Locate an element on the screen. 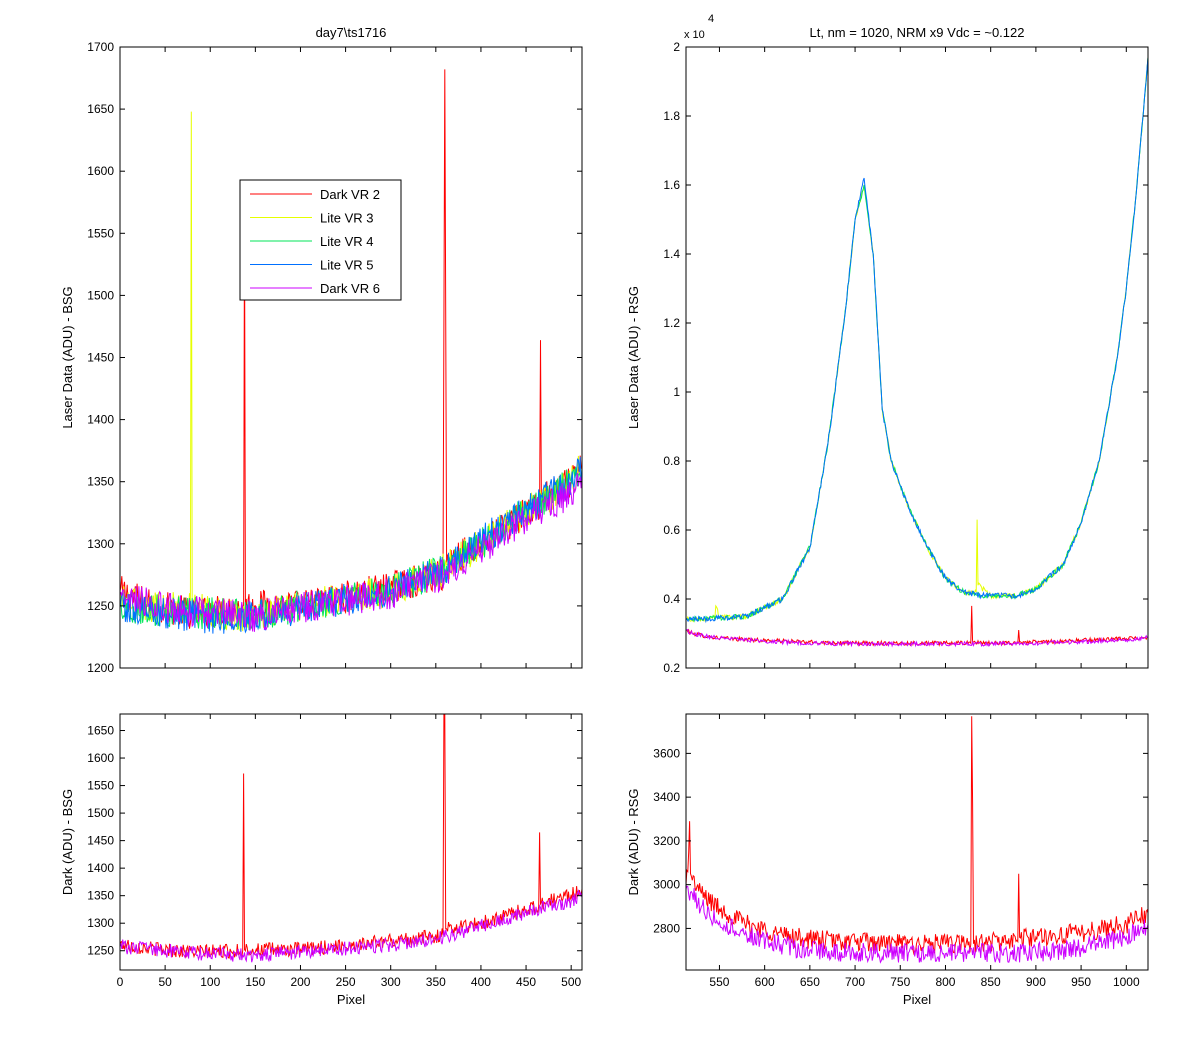 This screenshot has height=1050, width=1200. legend-entry: Lite VR 5 is located at coordinates (346, 265).